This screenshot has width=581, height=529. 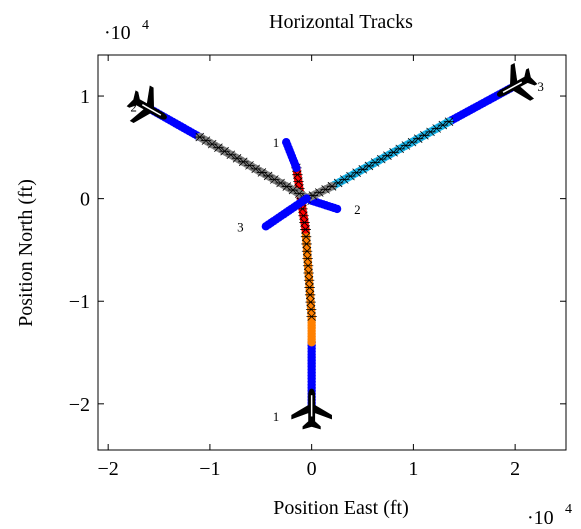 I want to click on airplane-3-icon, so click(x=517, y=81).